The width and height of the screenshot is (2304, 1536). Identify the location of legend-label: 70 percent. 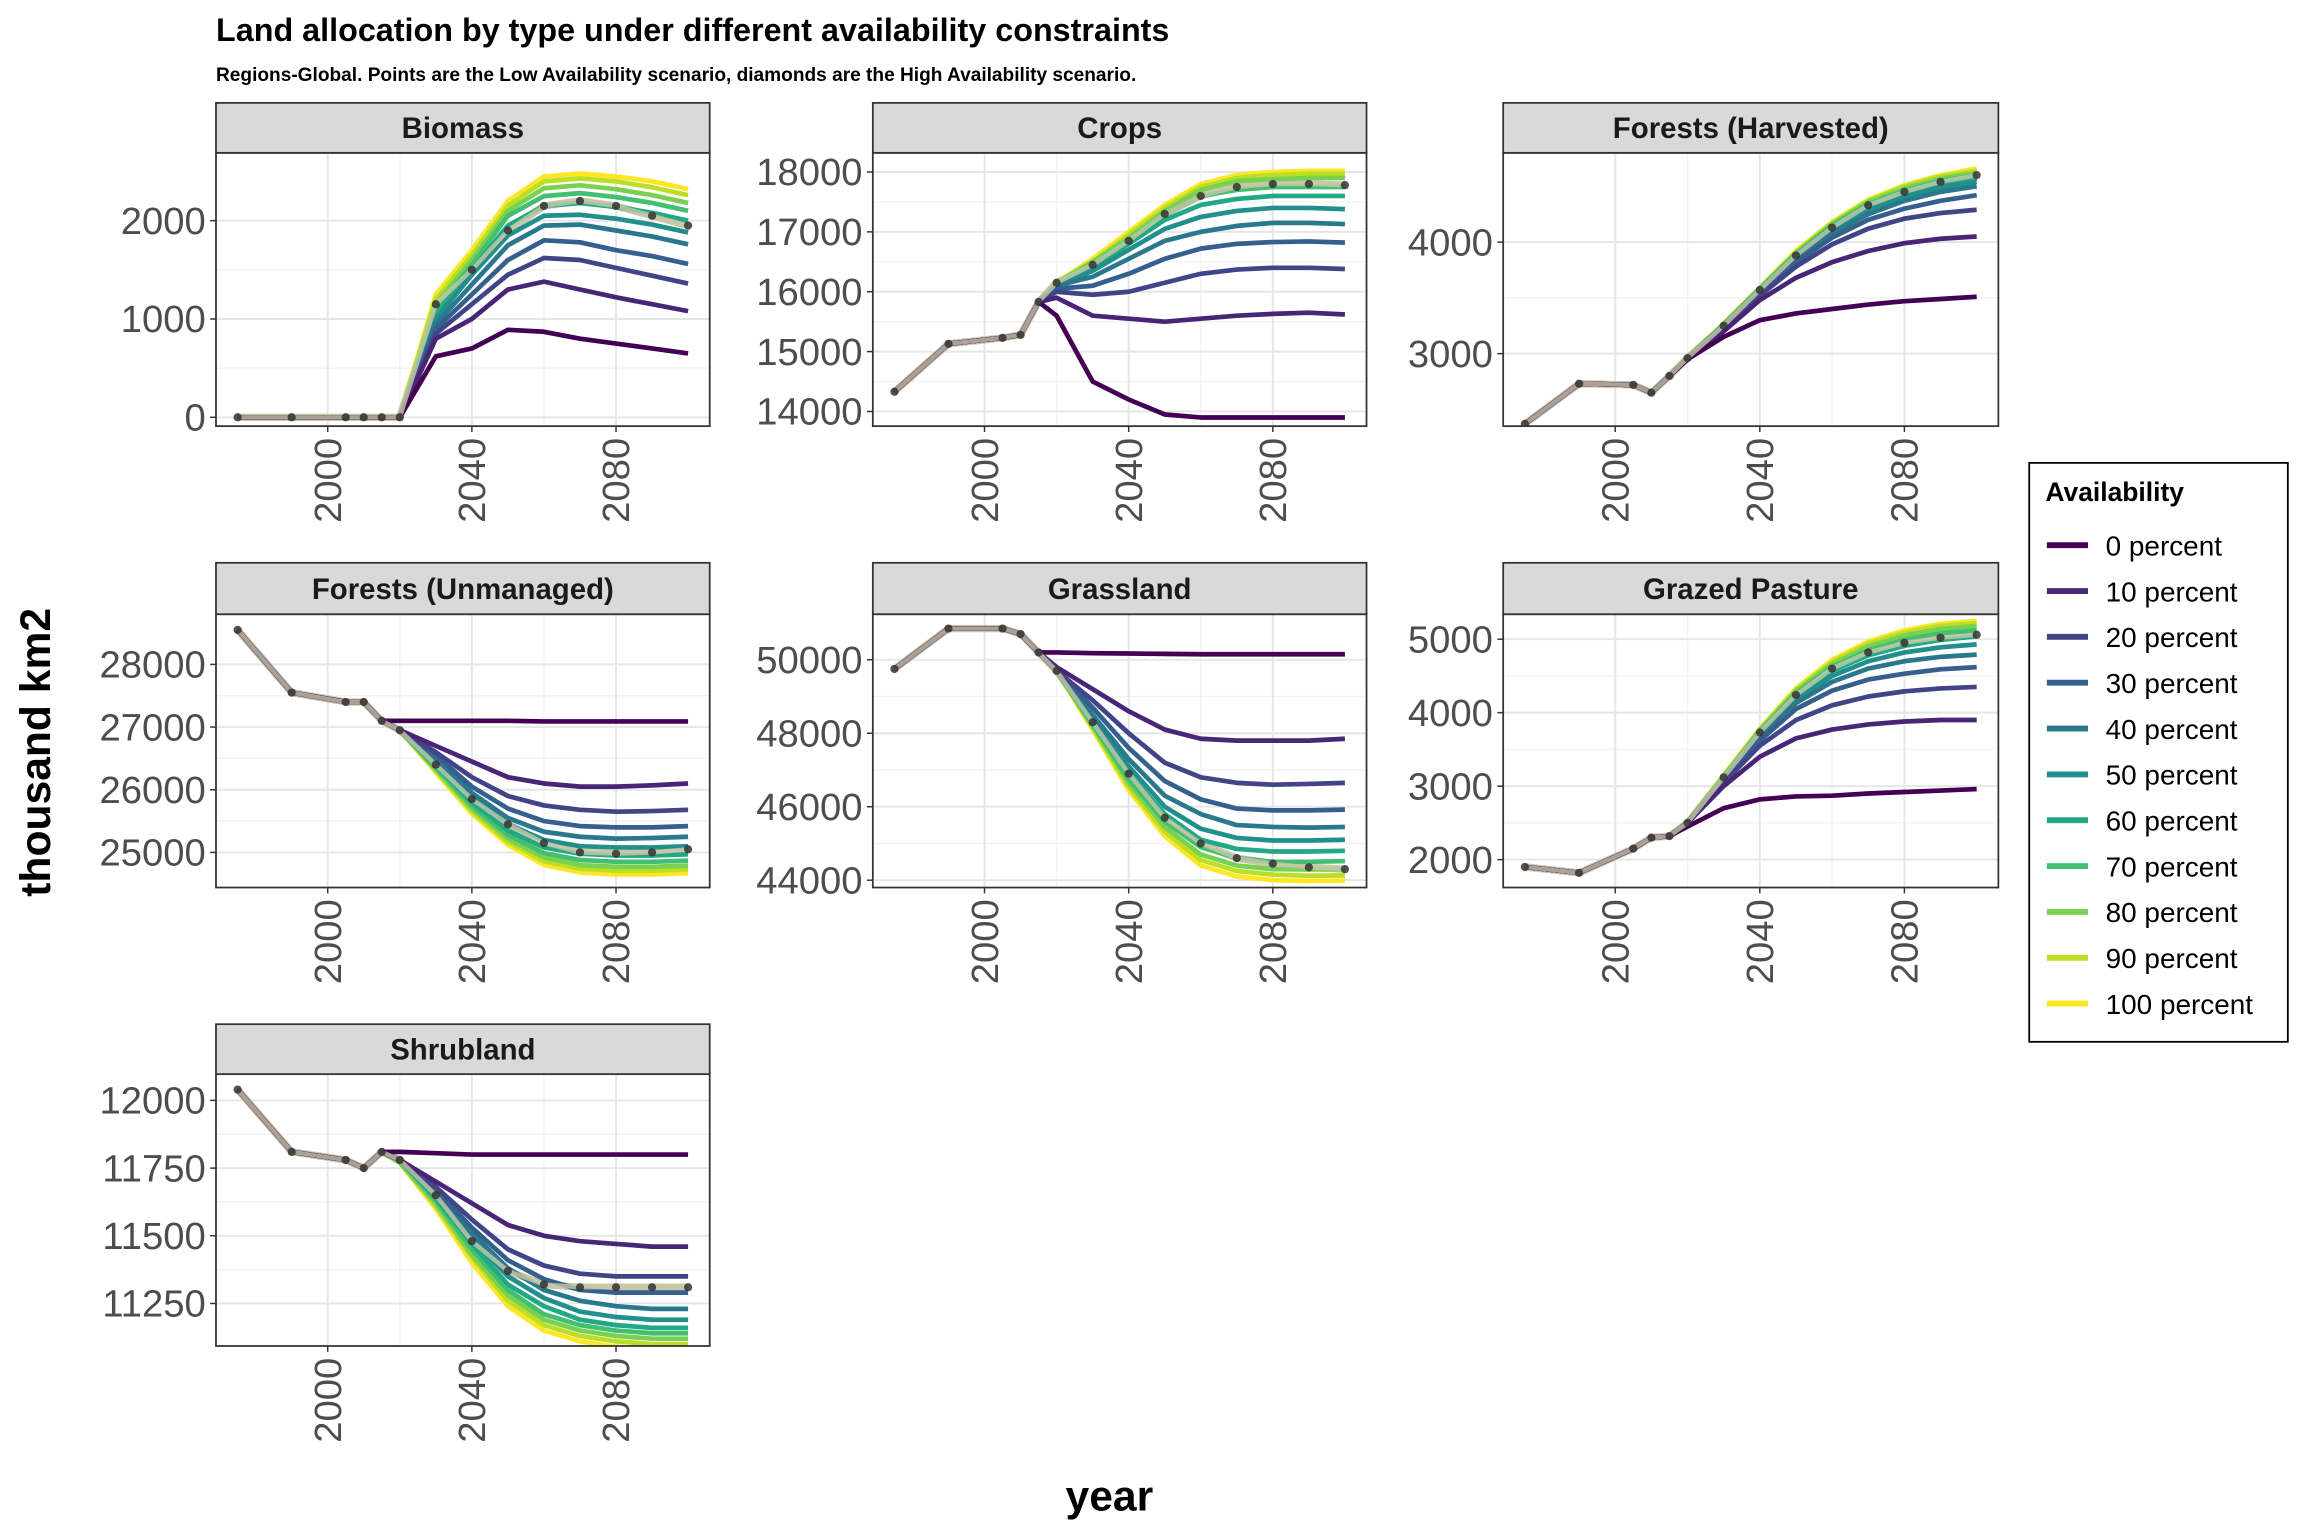
(2172, 866).